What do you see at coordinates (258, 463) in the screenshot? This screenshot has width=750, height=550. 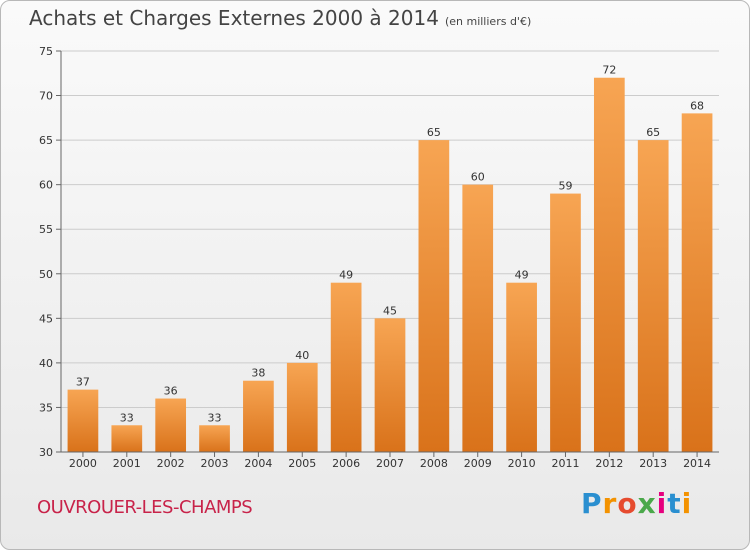 I see `x-tick-label: 2004` at bounding box center [258, 463].